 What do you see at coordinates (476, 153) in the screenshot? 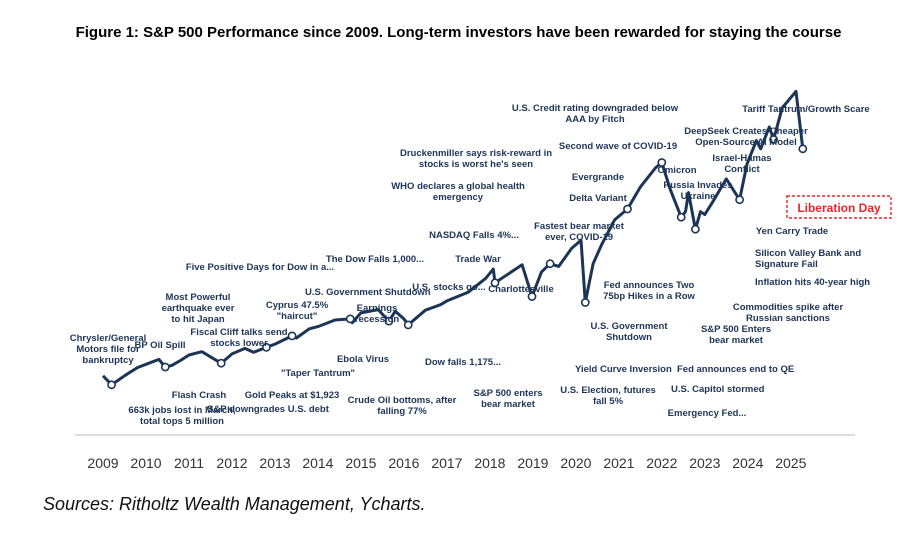
I see `annotation-line: Druckenmiller says risk-reward in` at bounding box center [476, 153].